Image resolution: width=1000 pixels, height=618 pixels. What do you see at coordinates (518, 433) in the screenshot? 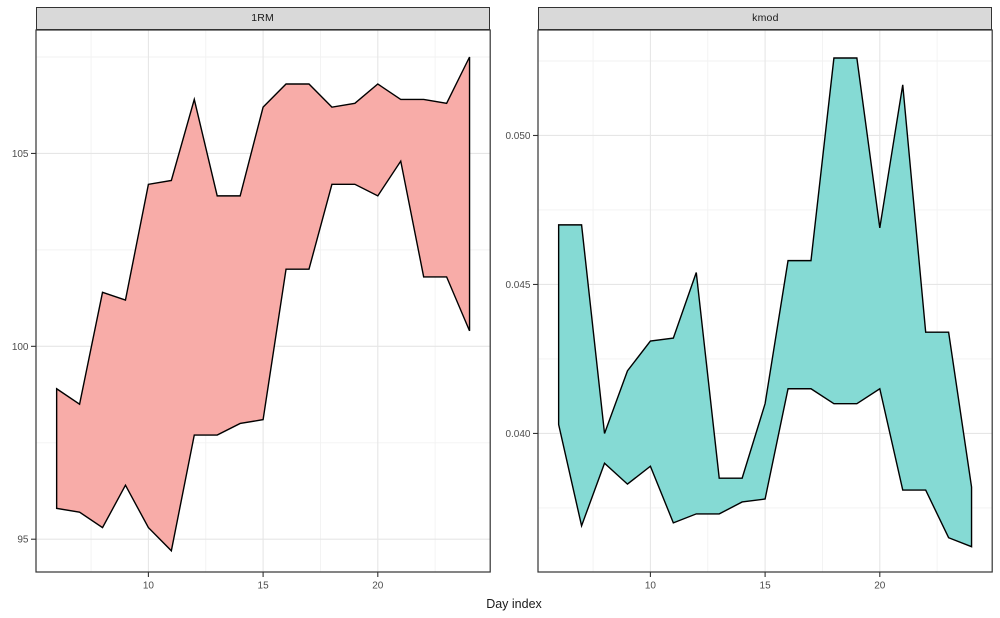
I see `y-tick-label: 0.040` at bounding box center [518, 433].